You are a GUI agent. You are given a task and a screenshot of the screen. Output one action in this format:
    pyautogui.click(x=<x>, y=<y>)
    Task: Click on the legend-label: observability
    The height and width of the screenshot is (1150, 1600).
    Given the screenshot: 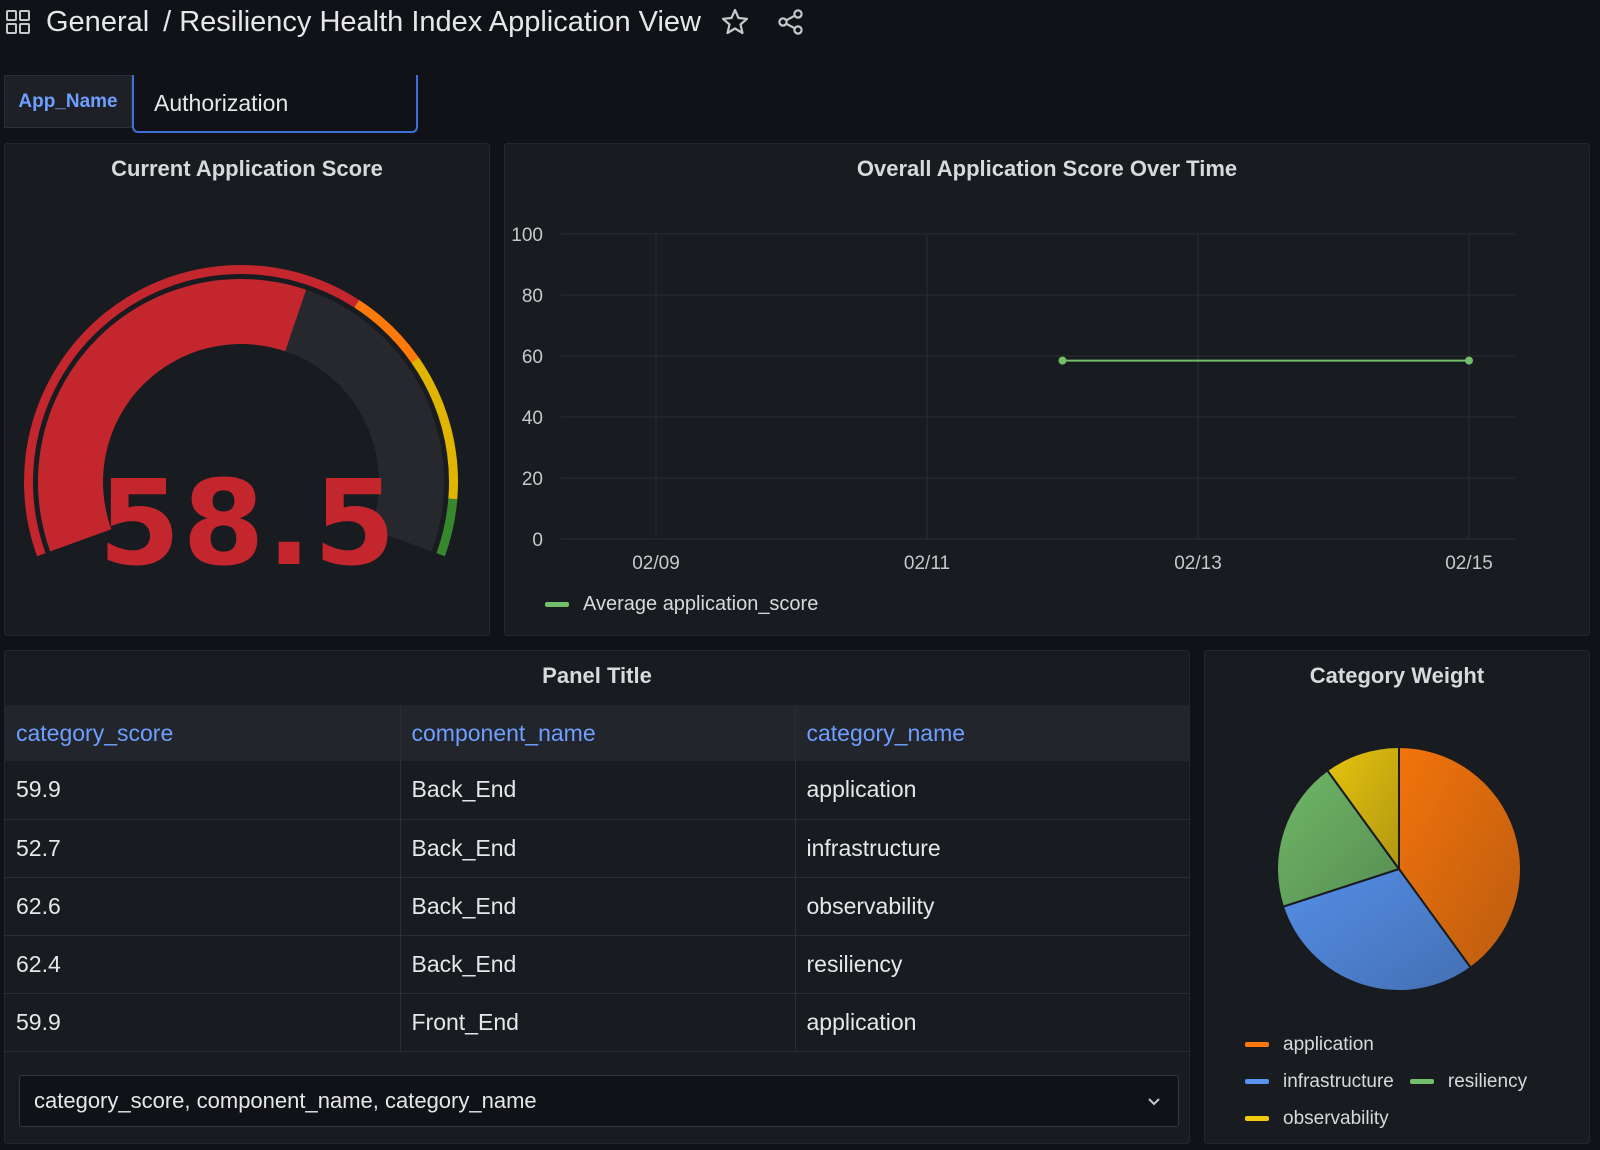 What is the action you would take?
    pyautogui.click(x=1336, y=1118)
    